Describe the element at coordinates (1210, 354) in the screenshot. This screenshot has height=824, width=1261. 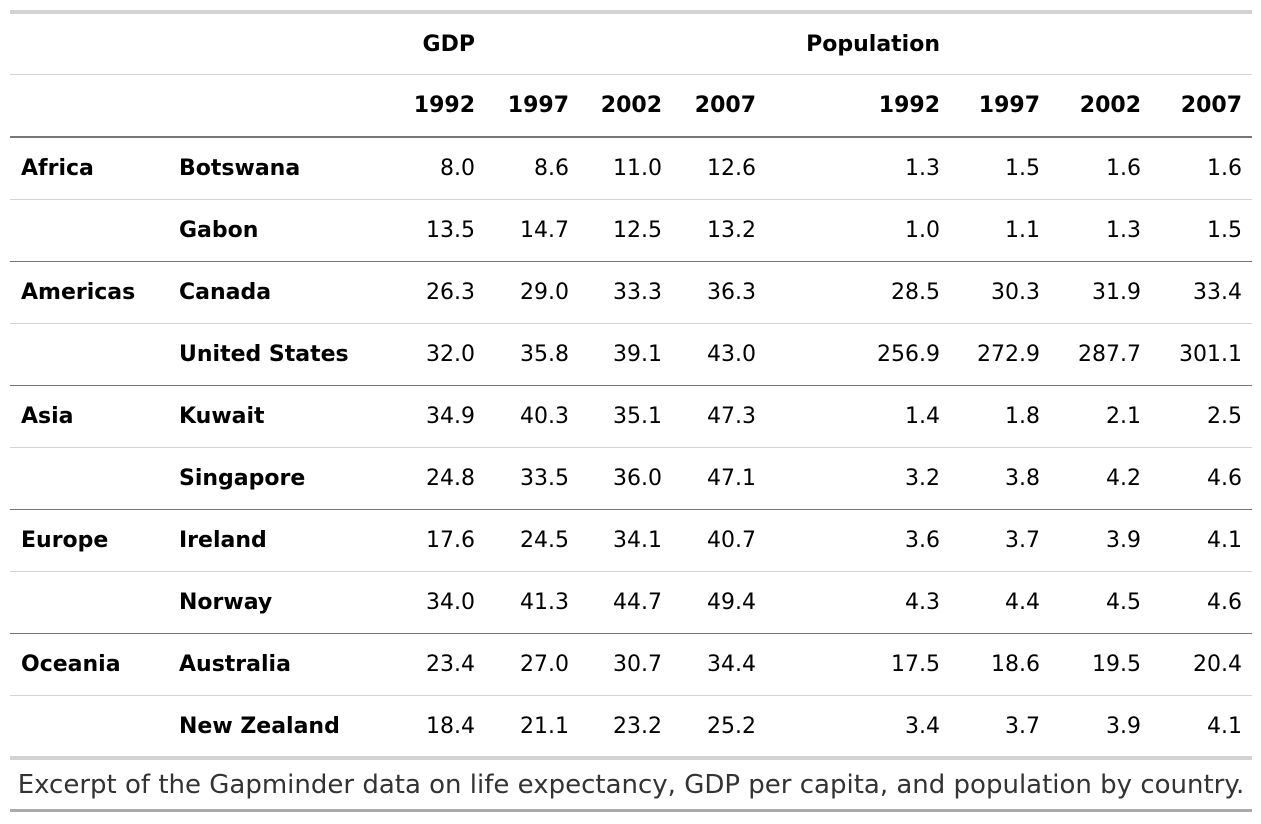
I see `pop-value-cell: 301.1` at that location.